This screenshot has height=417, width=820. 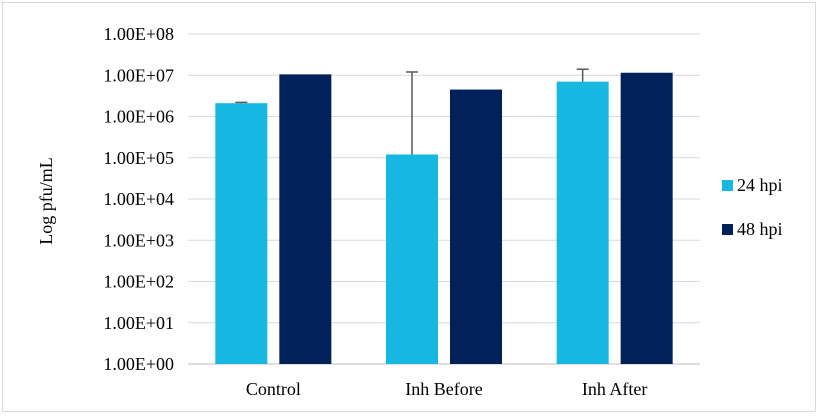 I want to click on y-tick-label: 1.00E+04, so click(x=138, y=199).